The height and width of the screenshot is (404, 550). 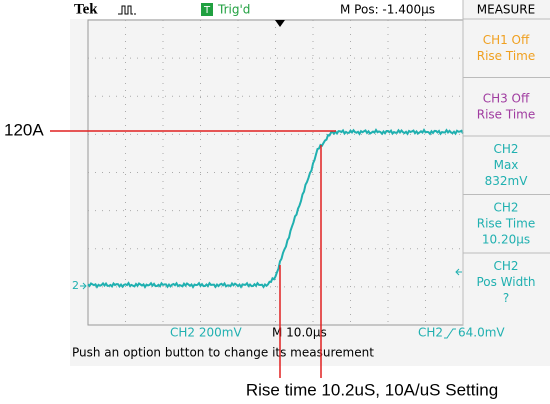 I want to click on channel-scale: CH2 200mV, so click(x=206, y=333).